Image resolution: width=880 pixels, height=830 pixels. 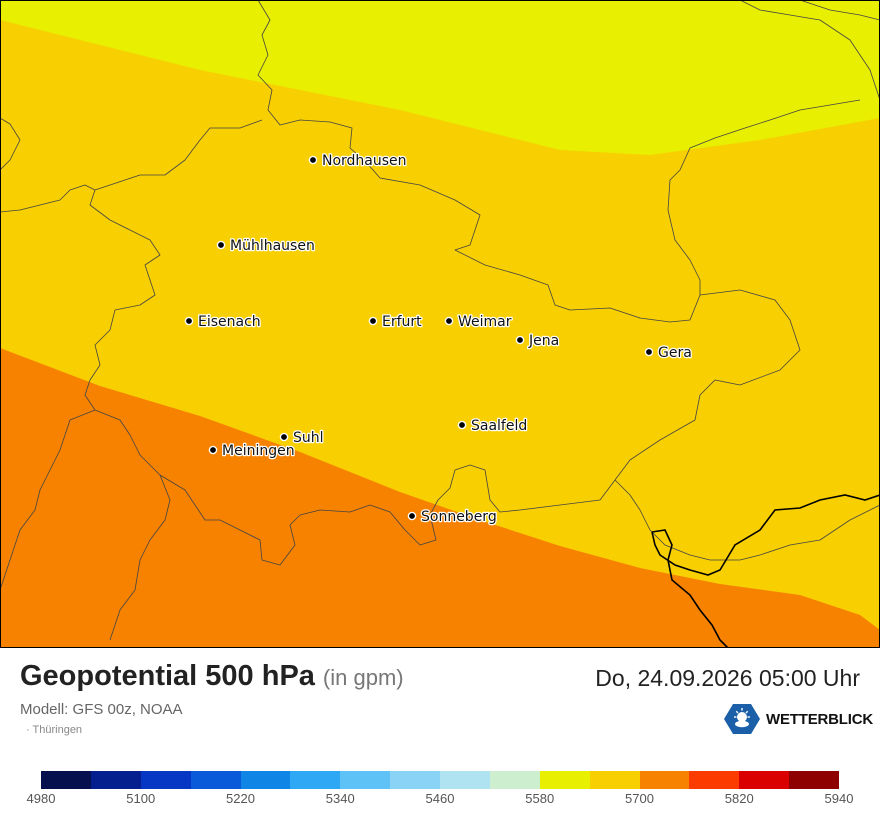 I want to click on city-marker: Sonneberg, so click(x=452, y=517).